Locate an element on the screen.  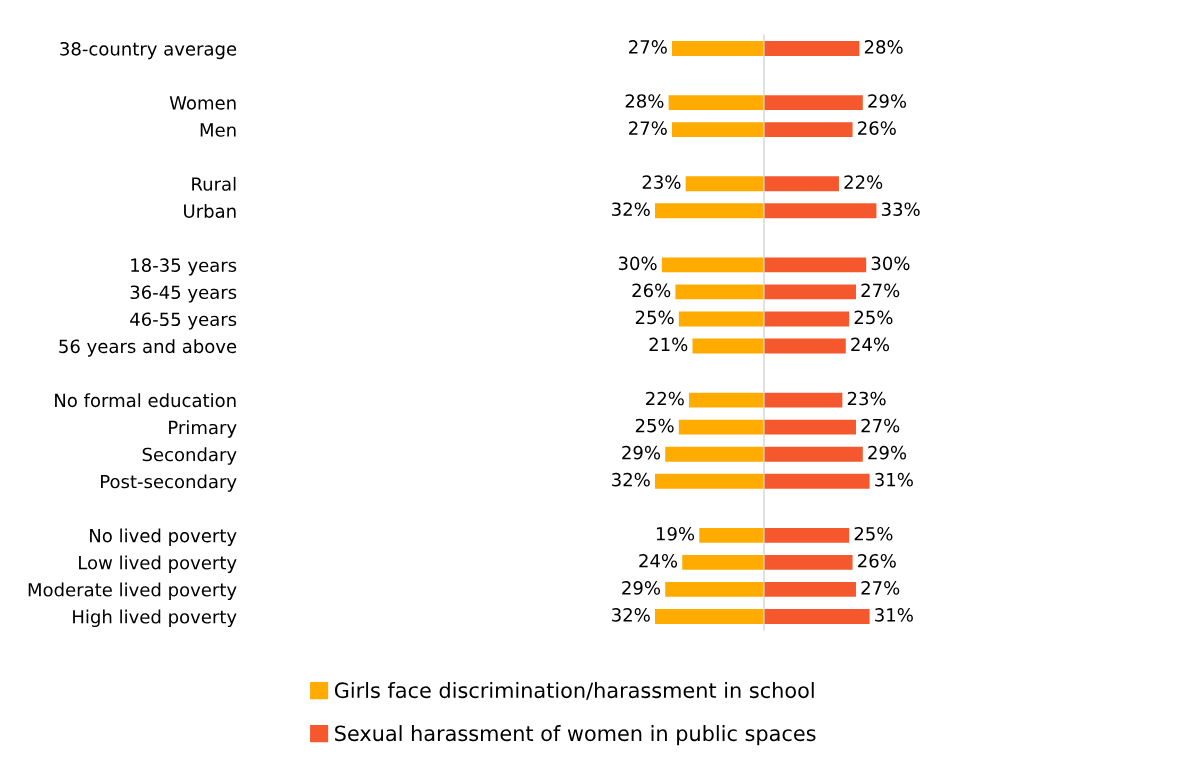
y-tick-label: Moderate lived poverty is located at coordinates (132, 591).